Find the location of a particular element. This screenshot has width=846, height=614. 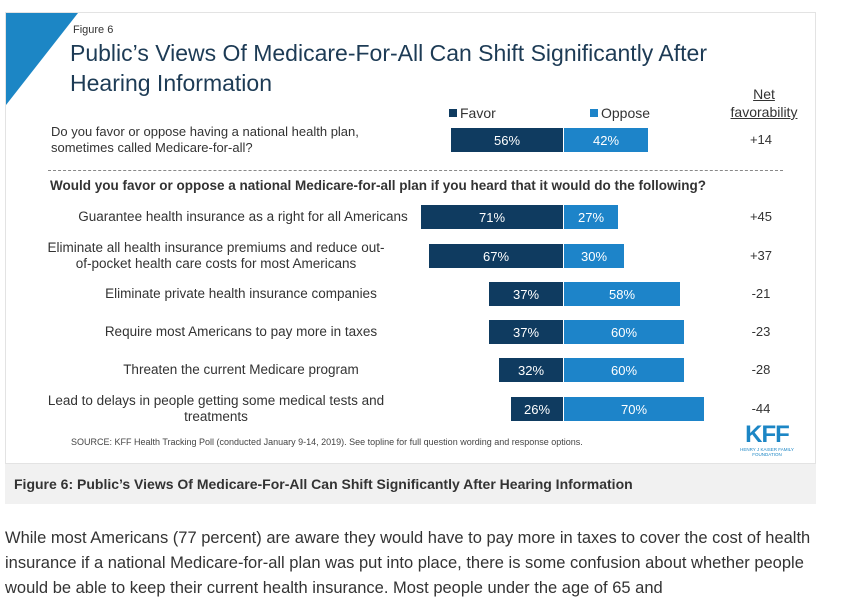

legend-favor-label: Favor is located at coordinates (478, 113).